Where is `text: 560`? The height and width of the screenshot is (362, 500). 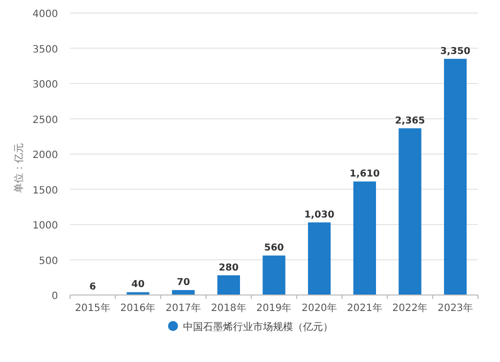
text: 560 is located at coordinates (274, 248).